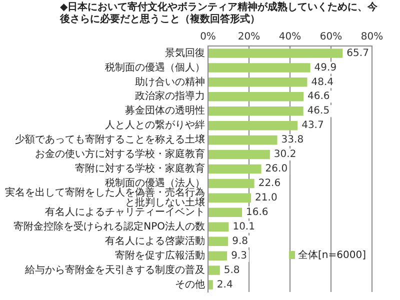 The width and height of the screenshot is (400, 300). I want to click on y-tick-label: その他, so click(190, 284).